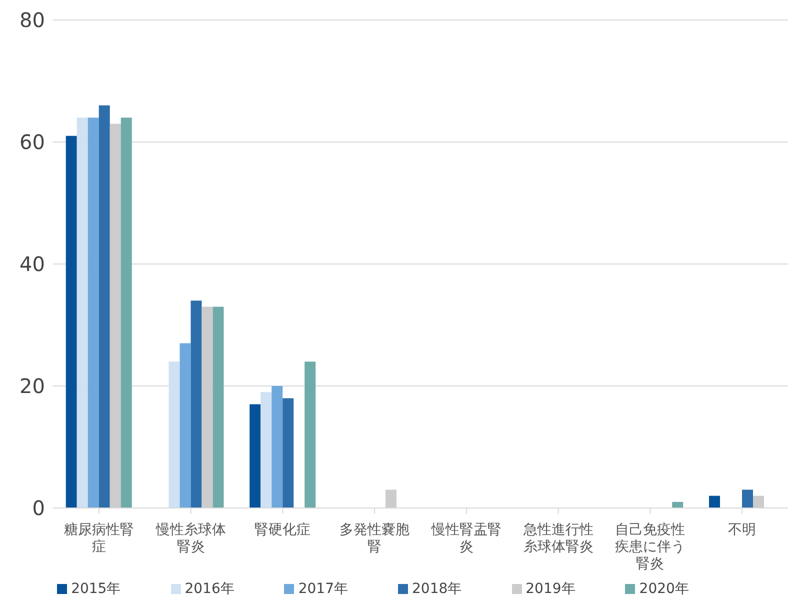 Image resolution: width=800 pixels, height=600 pixels. What do you see at coordinates (650, 547) in the screenshot?
I see `x-tick-label: 自己免疫性疾患に伴う腎炎` at bounding box center [650, 547].